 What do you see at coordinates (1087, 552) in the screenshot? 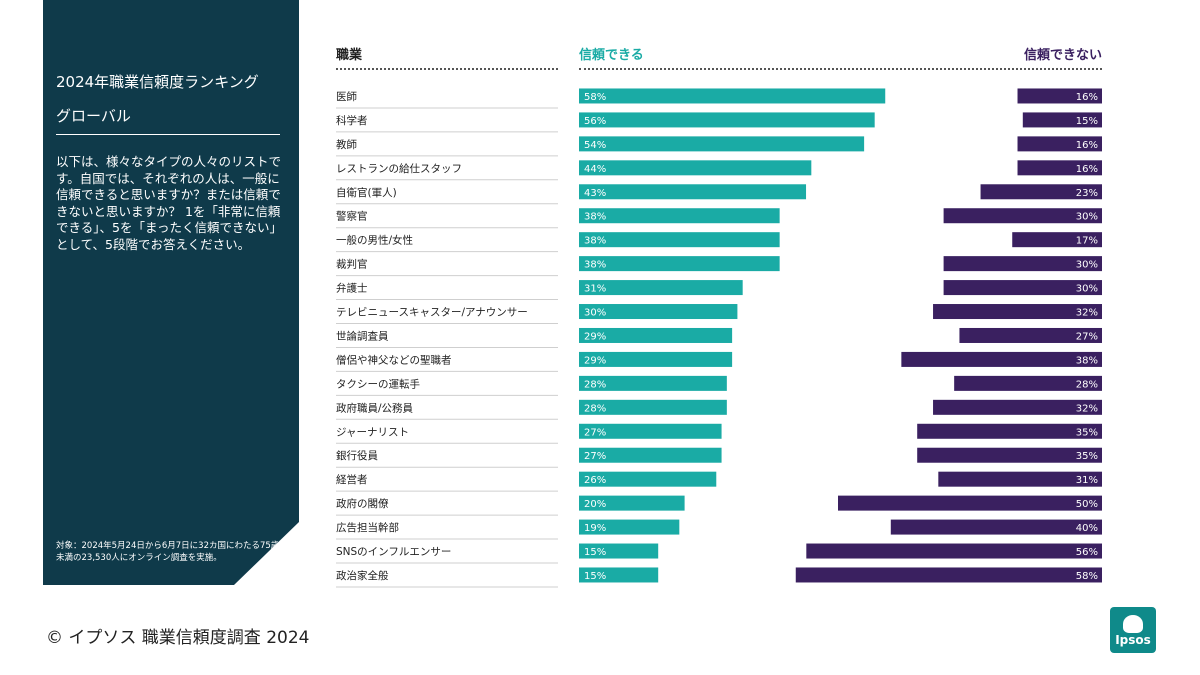
I see `distrust-value-label: 56%` at bounding box center [1087, 552].